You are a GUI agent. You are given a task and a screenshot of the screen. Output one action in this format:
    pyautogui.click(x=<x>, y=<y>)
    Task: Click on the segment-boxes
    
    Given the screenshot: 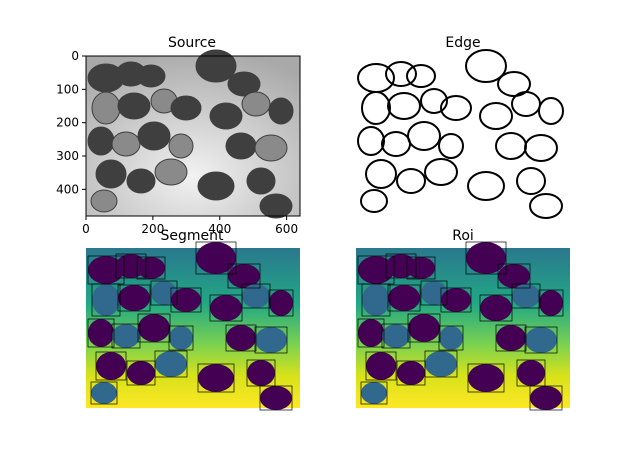 What is the action you would take?
    pyautogui.click(x=190, y=326)
    